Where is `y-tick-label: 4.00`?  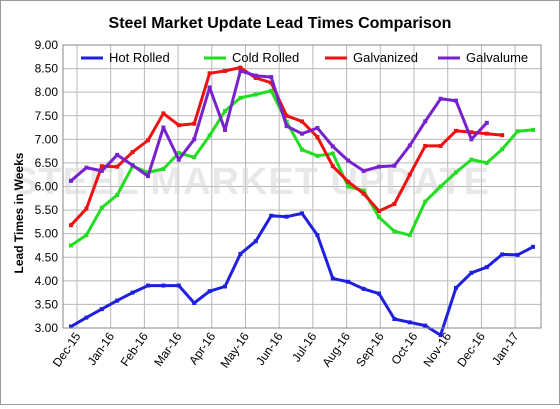
y-tick-label: 4.00 is located at coordinates (47, 281).